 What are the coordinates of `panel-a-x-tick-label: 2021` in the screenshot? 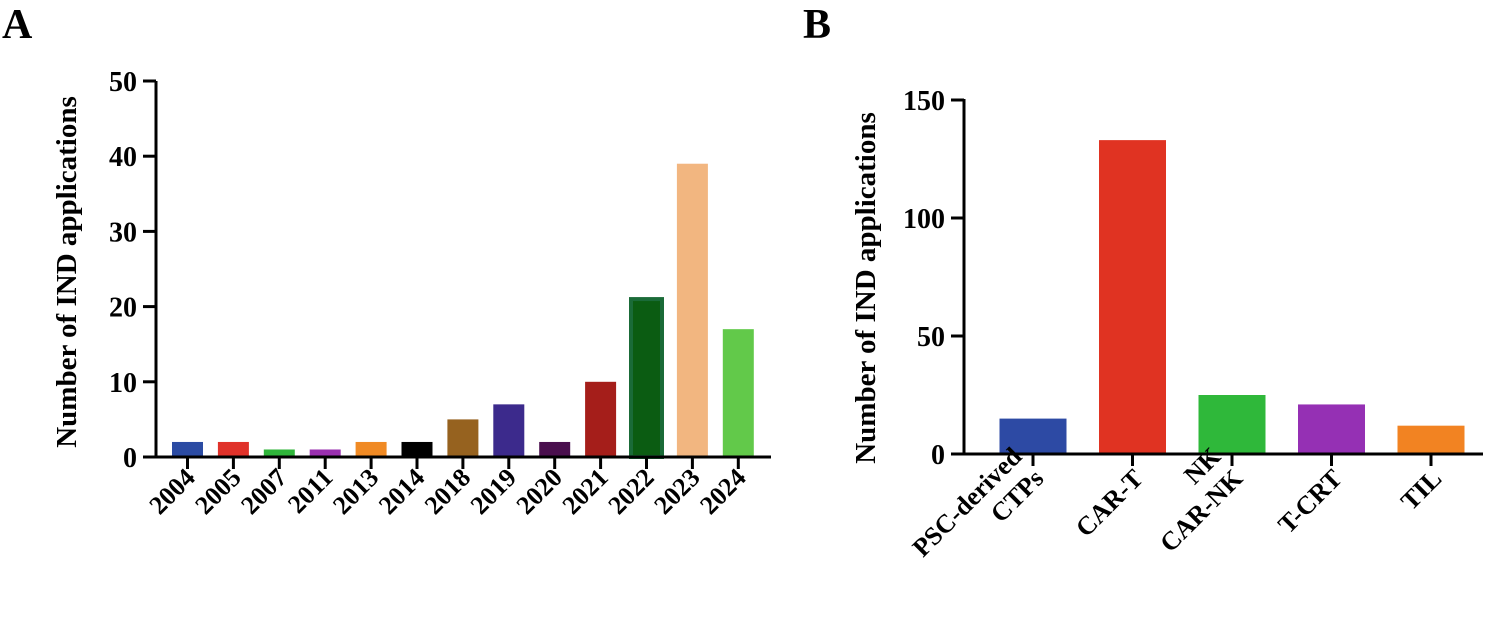 It's located at (585, 491).